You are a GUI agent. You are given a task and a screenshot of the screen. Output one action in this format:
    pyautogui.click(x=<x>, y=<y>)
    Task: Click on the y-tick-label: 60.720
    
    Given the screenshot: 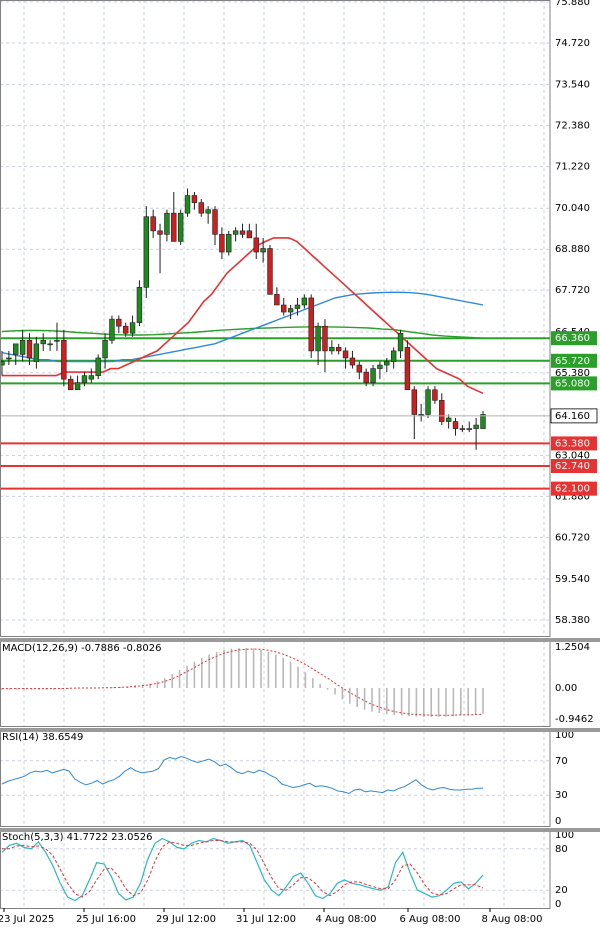 What is the action you would take?
    pyautogui.click(x=572, y=537)
    